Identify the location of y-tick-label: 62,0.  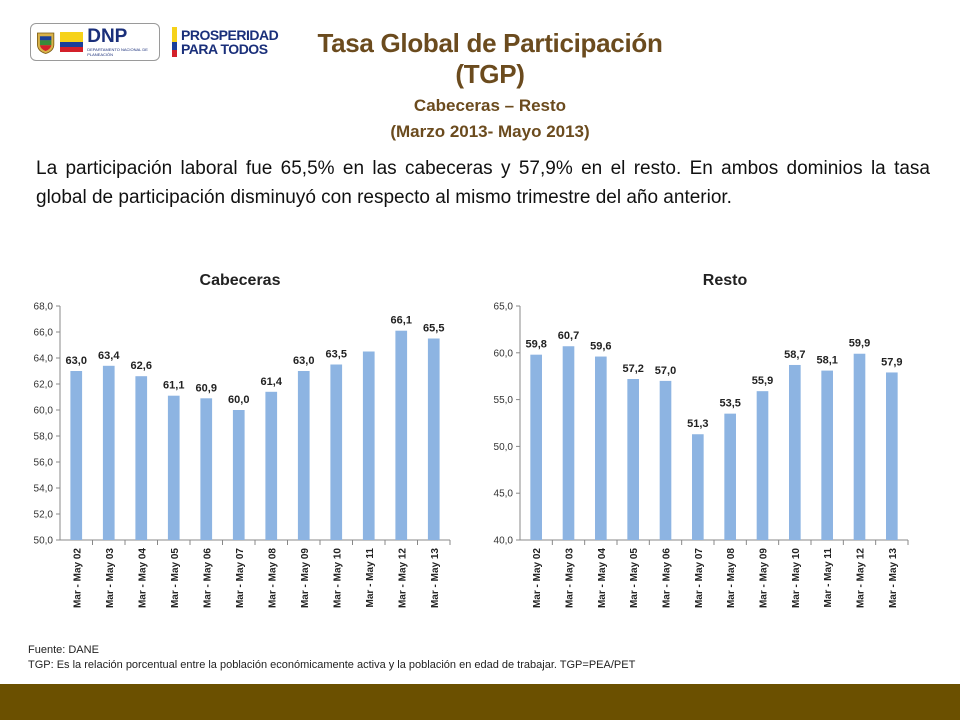
(44, 385).